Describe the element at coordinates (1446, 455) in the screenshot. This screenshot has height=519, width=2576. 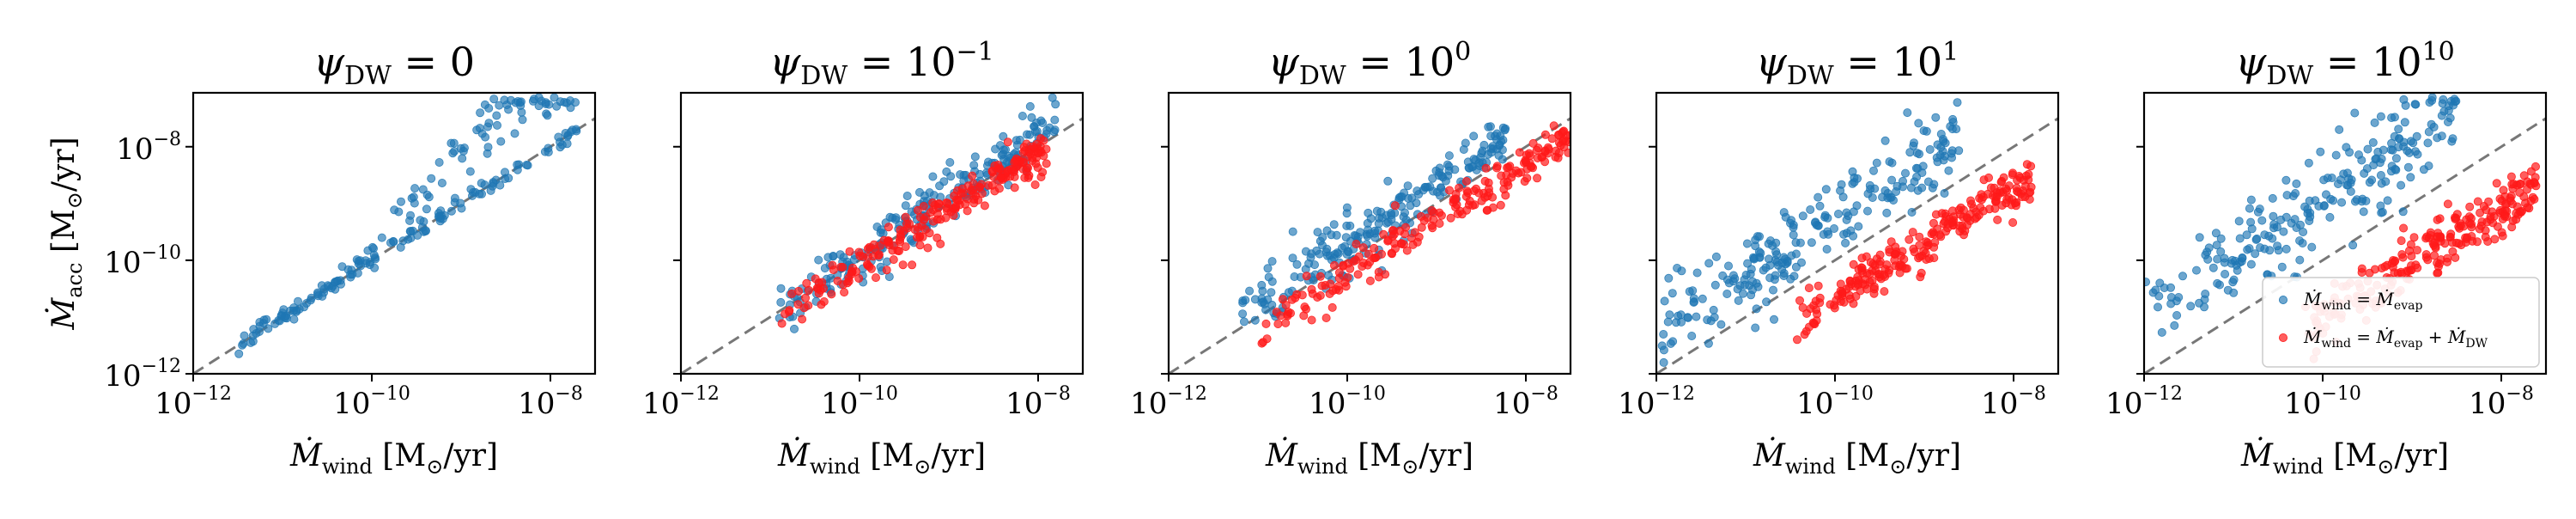
I see `xlabel-unit-end: /yr]` at that location.